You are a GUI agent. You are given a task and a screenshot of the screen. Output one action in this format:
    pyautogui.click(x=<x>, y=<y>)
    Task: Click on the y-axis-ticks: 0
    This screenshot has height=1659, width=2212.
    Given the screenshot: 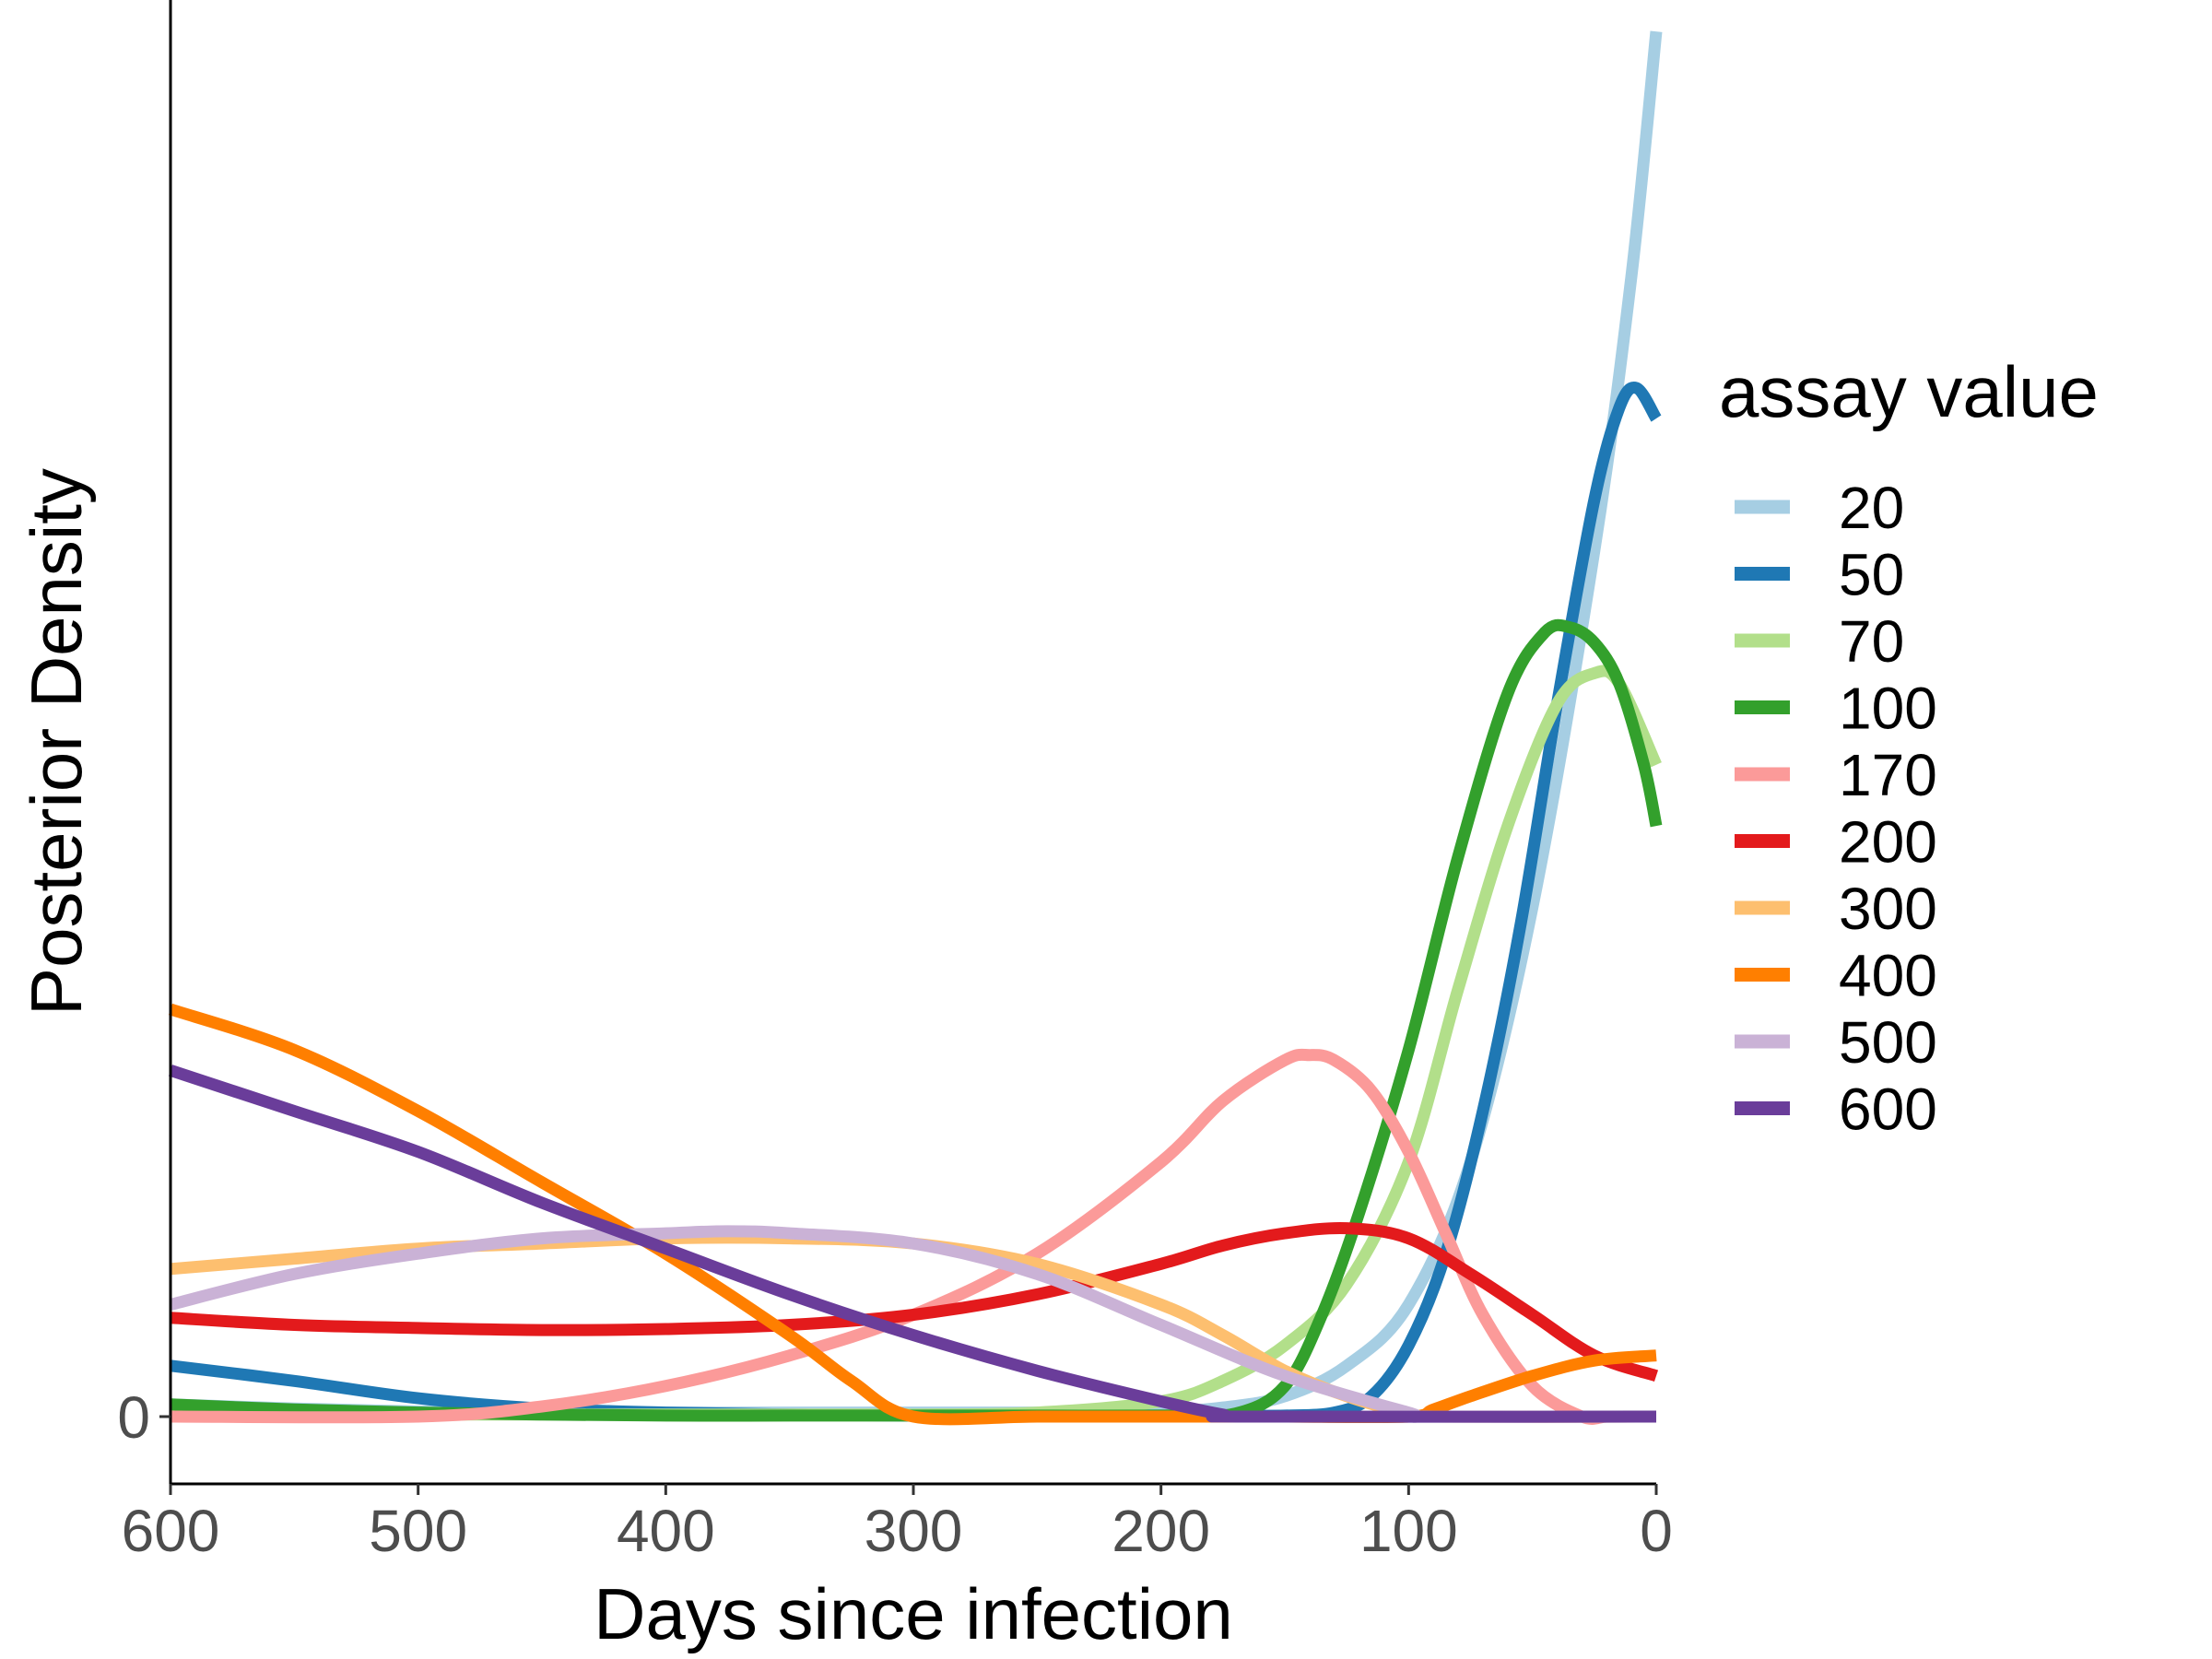 What is the action you would take?
    pyautogui.click(x=144, y=1417)
    